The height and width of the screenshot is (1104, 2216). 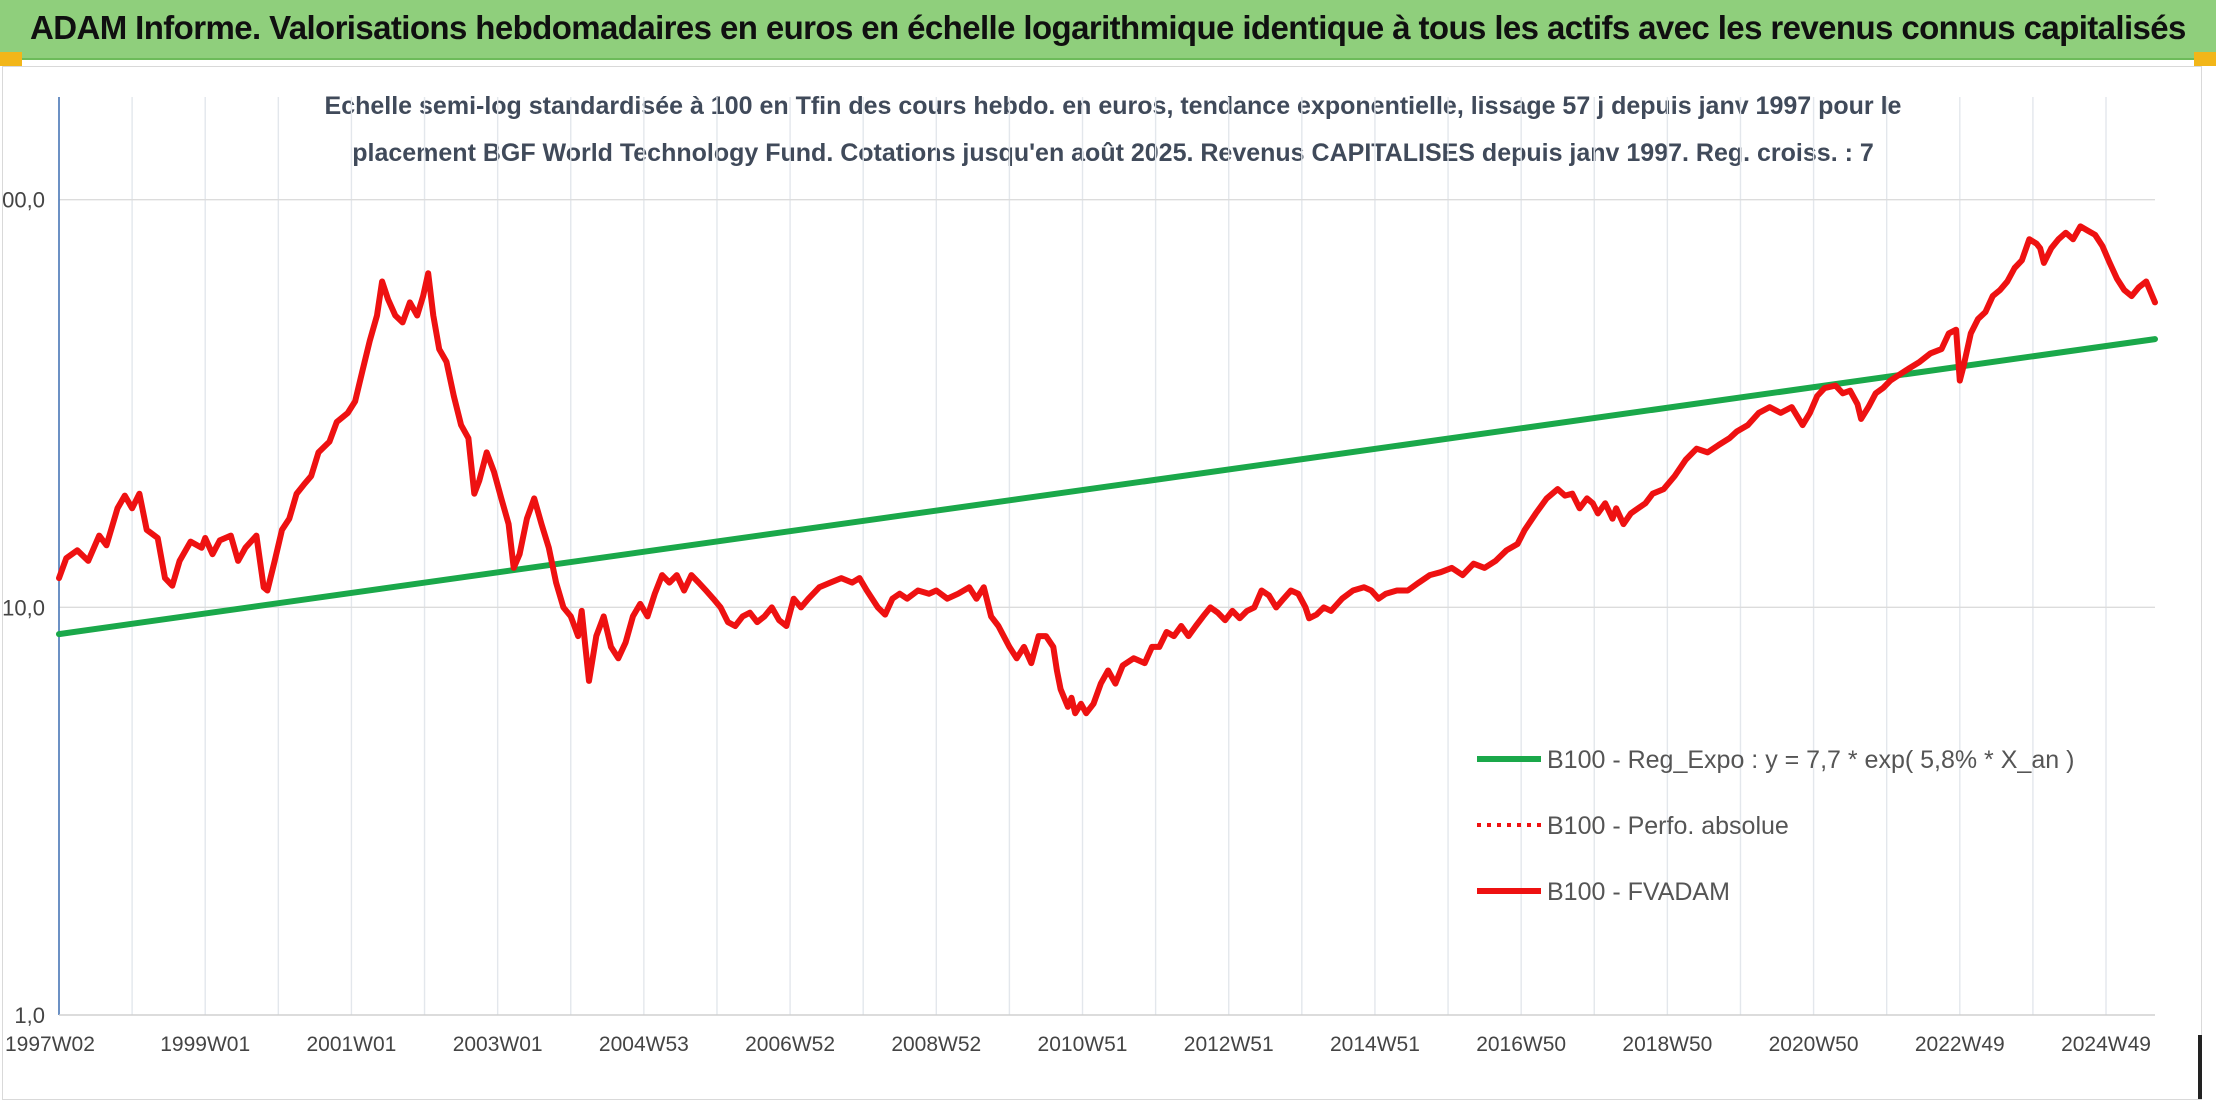 I want to click on x-tick-label: 2004W53, so click(x=644, y=1044).